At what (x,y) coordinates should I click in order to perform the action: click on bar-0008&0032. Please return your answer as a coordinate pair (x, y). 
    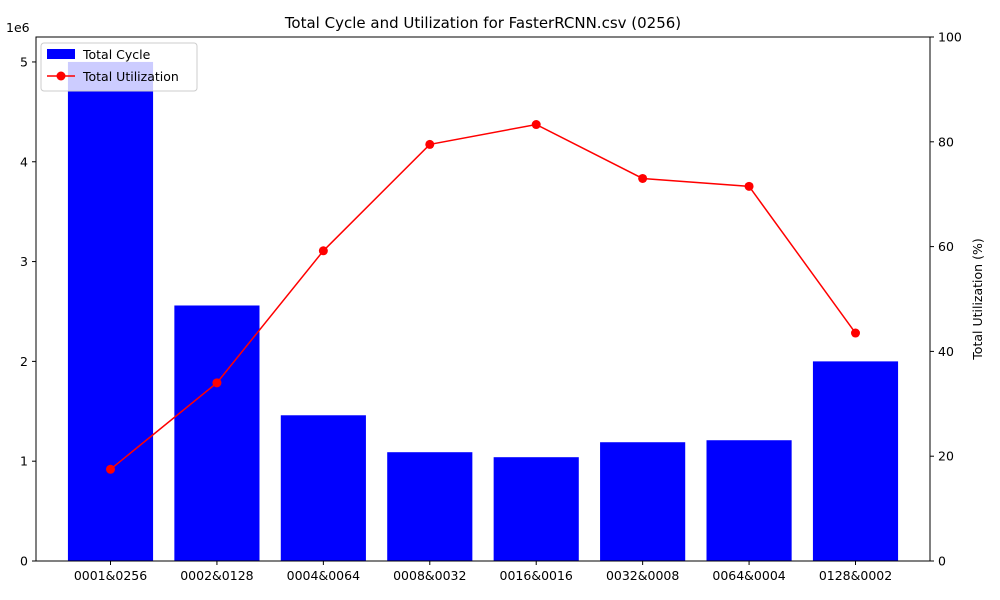
    Looking at the image, I should click on (430, 506).